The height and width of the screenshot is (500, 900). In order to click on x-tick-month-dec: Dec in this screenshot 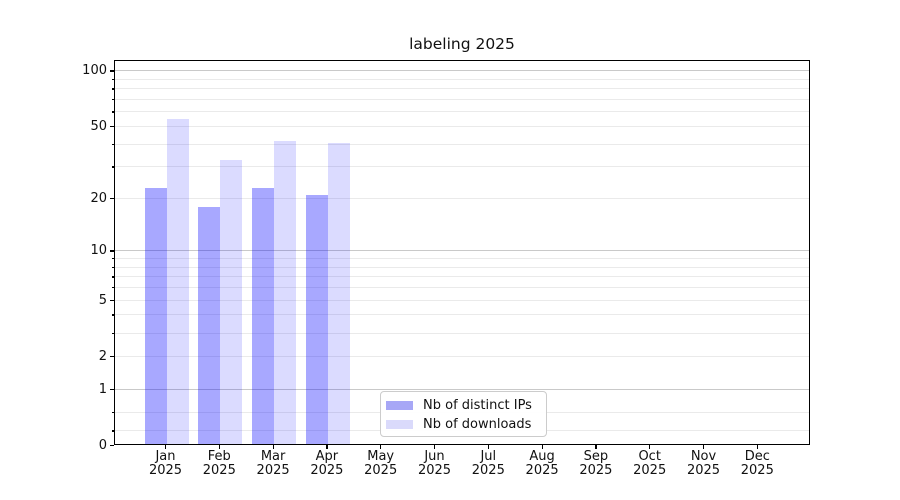, I will do `click(757, 456)`.